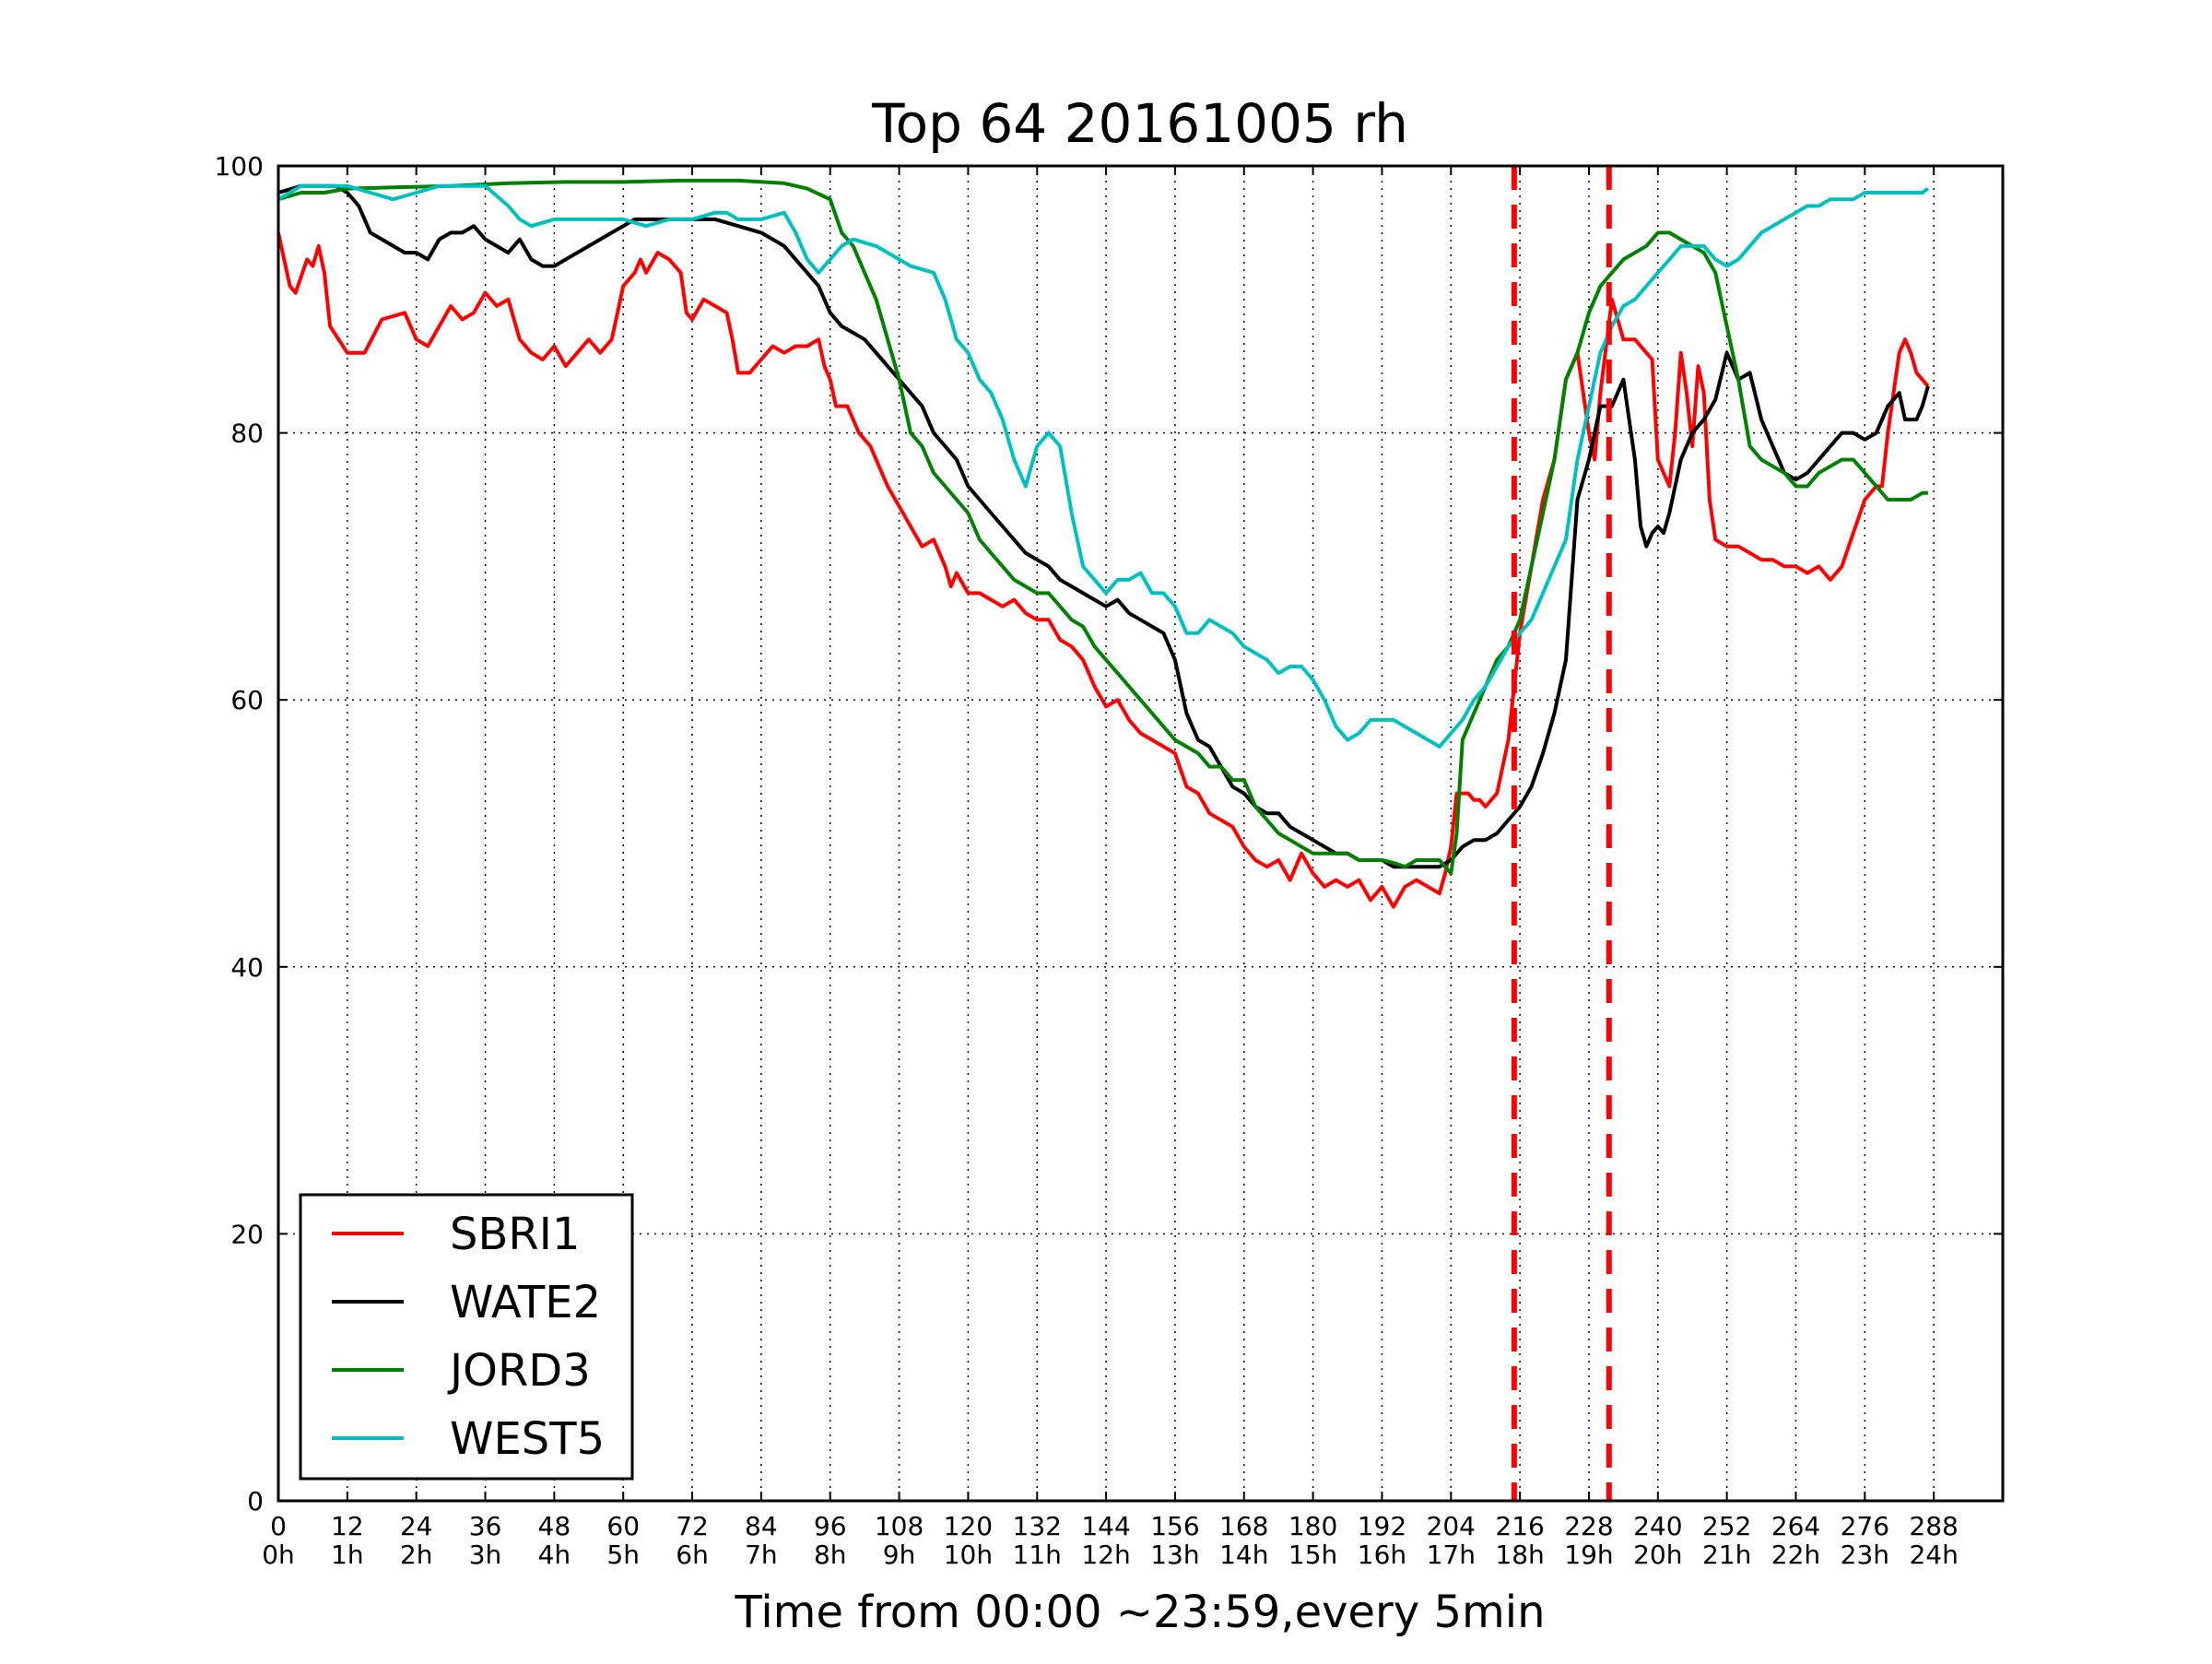 This screenshot has height=1664, width=2212. Describe the element at coordinates (968, 1526) in the screenshot. I see `x-tick-label: 120` at that location.